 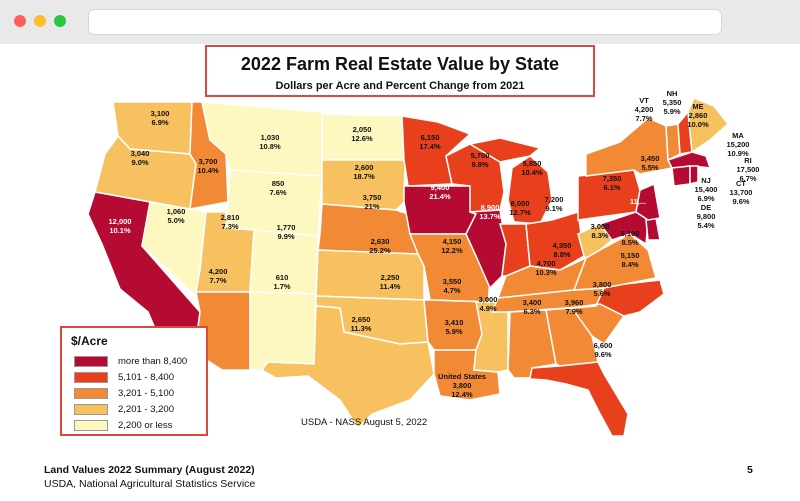 I want to click on state-label-WY: 850 7.6%, so click(x=277, y=188).